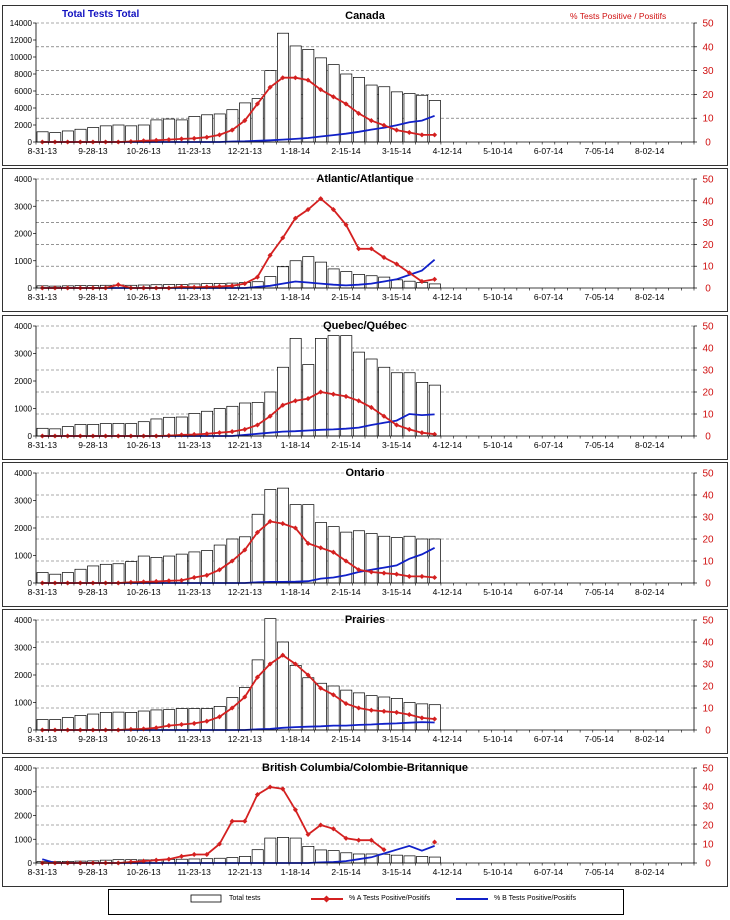 The height and width of the screenshot is (920, 730). I want to click on y-left-tick-label: 6000, so click(23, 91).